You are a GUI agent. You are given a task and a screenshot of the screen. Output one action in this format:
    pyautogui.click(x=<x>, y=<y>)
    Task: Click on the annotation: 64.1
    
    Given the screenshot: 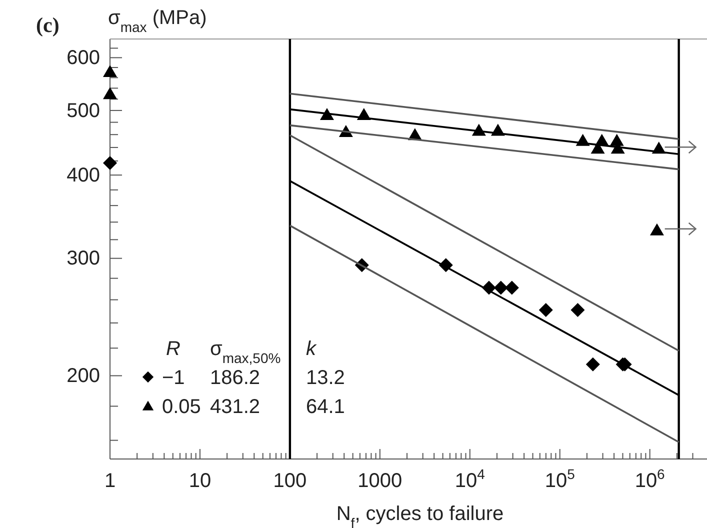 What is the action you would take?
    pyautogui.click(x=325, y=407)
    